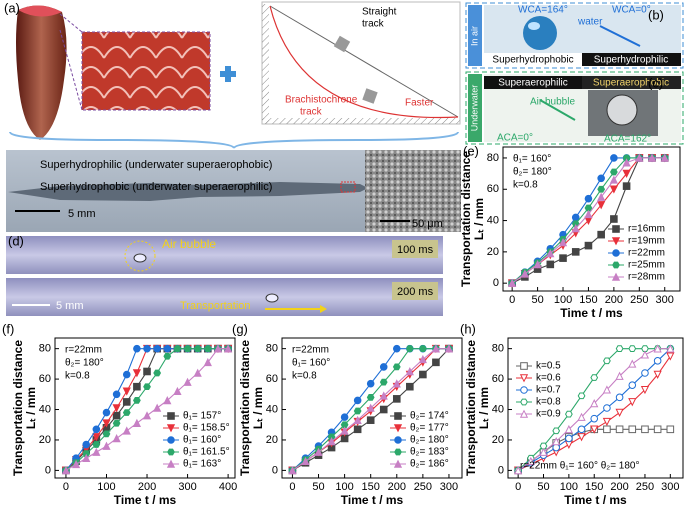 The image size is (685, 518). Describe the element at coordinates (534, 26) in the screenshot. I see `highlight` at that location.